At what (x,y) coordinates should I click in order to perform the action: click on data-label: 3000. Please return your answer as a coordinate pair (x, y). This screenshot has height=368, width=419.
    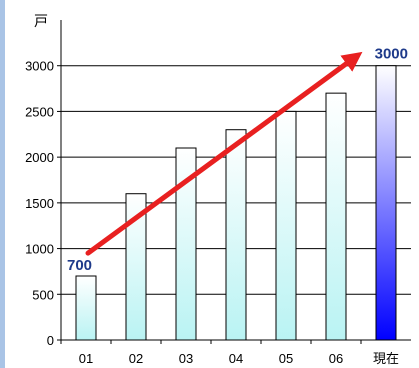
    Looking at the image, I should click on (391, 54).